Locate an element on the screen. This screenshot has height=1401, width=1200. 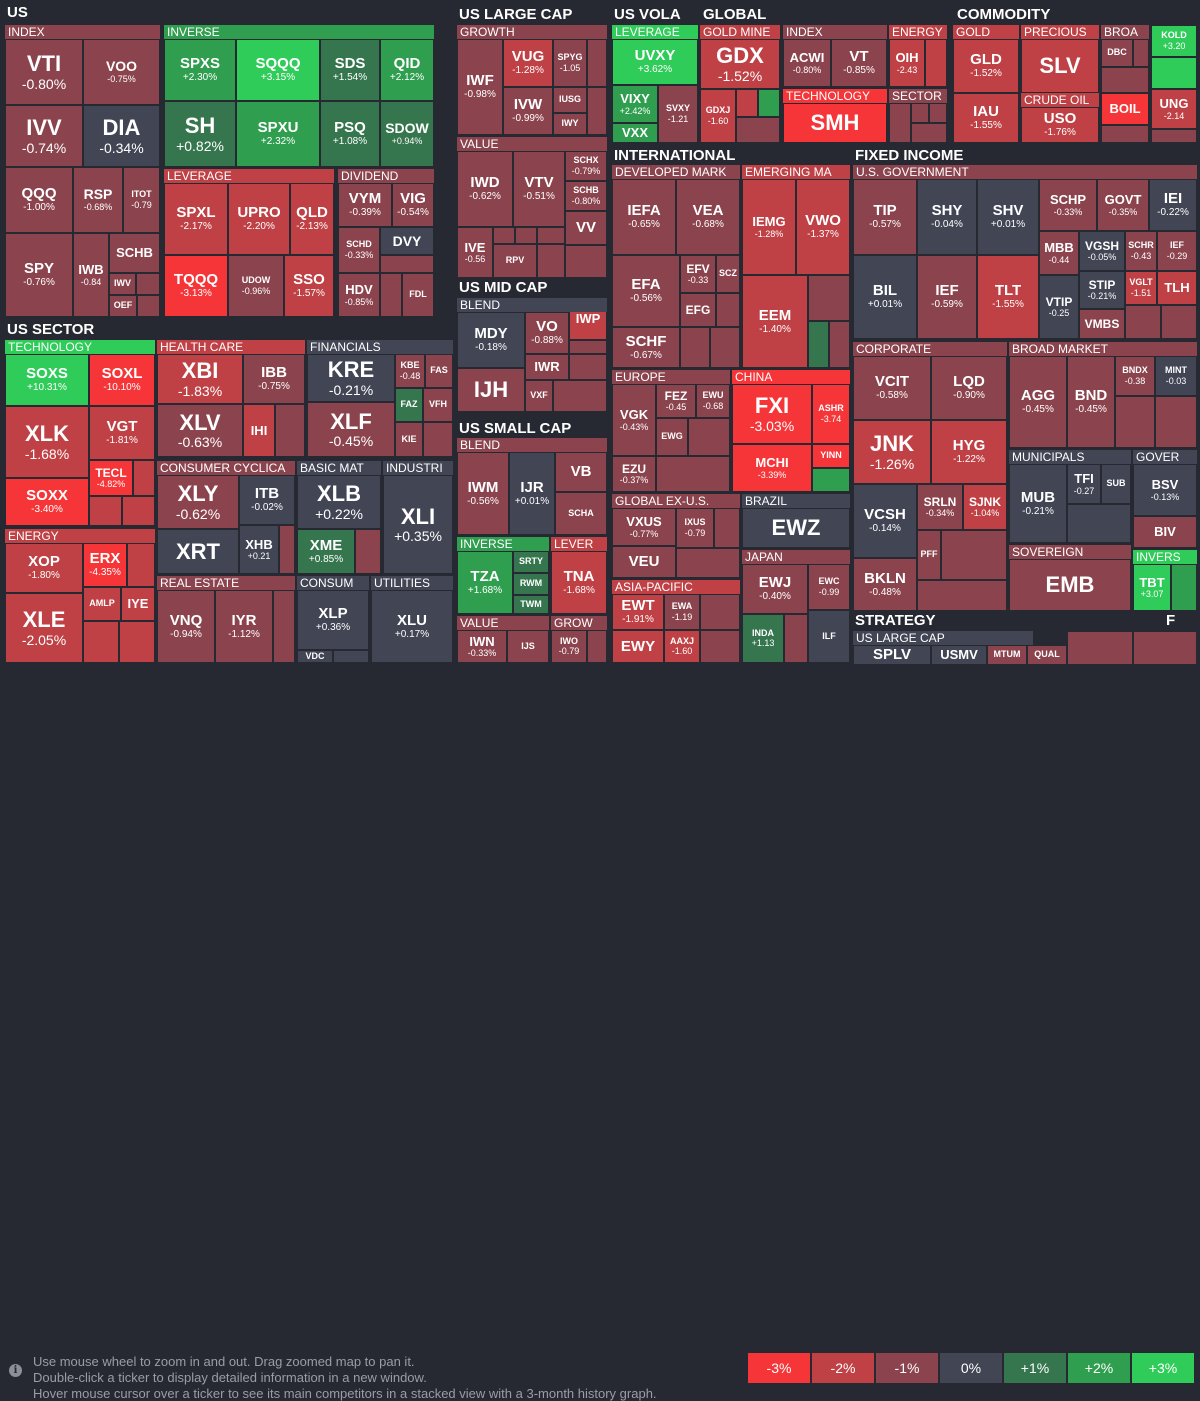
group-label-sovereign: SOVEREIGN is located at coordinates (1070, 552).